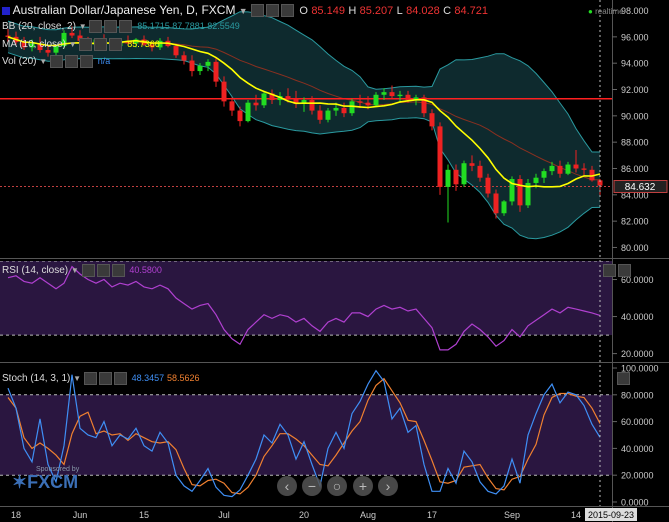  What do you see at coordinates (104, 61) in the screenshot?
I see `vol-value: n/a` at bounding box center [104, 61].